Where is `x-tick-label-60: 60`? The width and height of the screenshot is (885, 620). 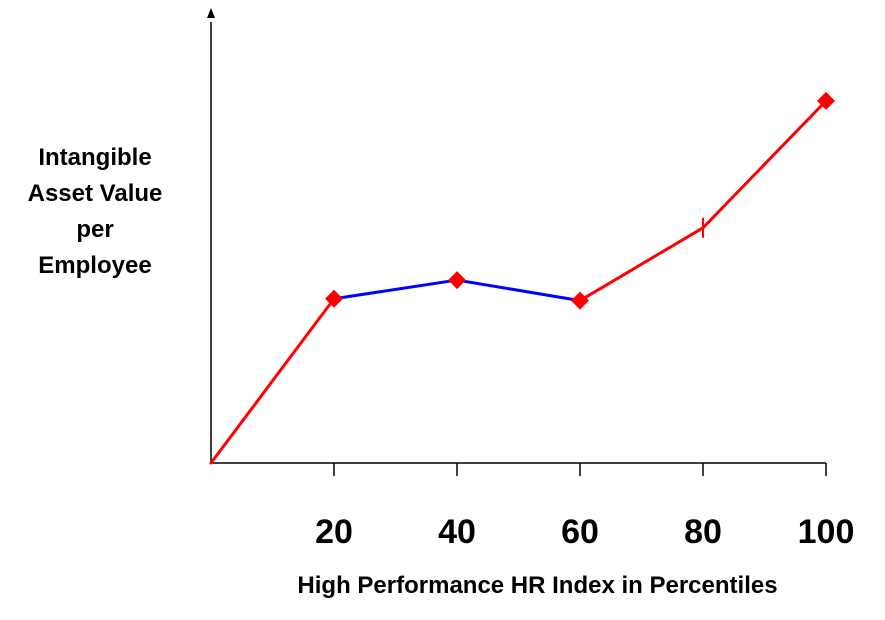 x-tick-label-60: 60 is located at coordinates (580, 532).